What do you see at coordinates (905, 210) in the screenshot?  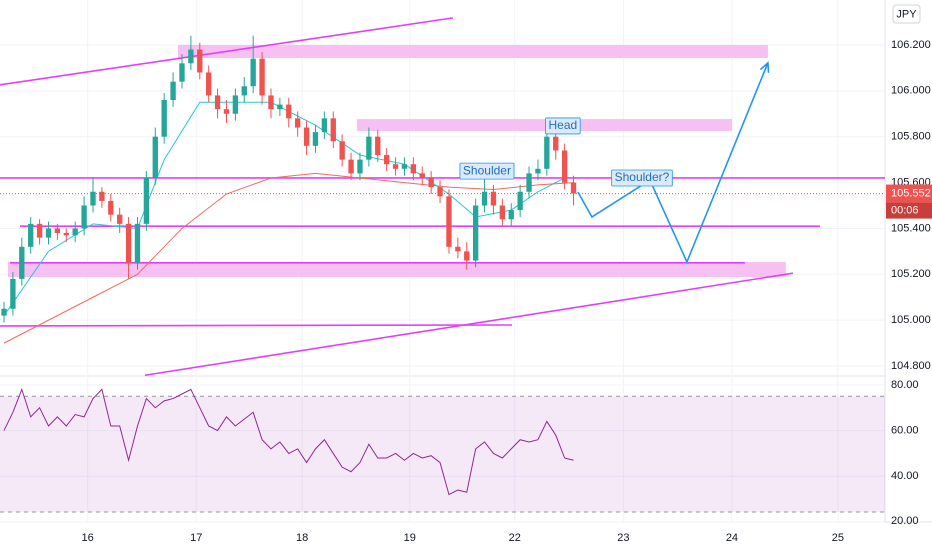 I see `countdown: 00:06` at bounding box center [905, 210].